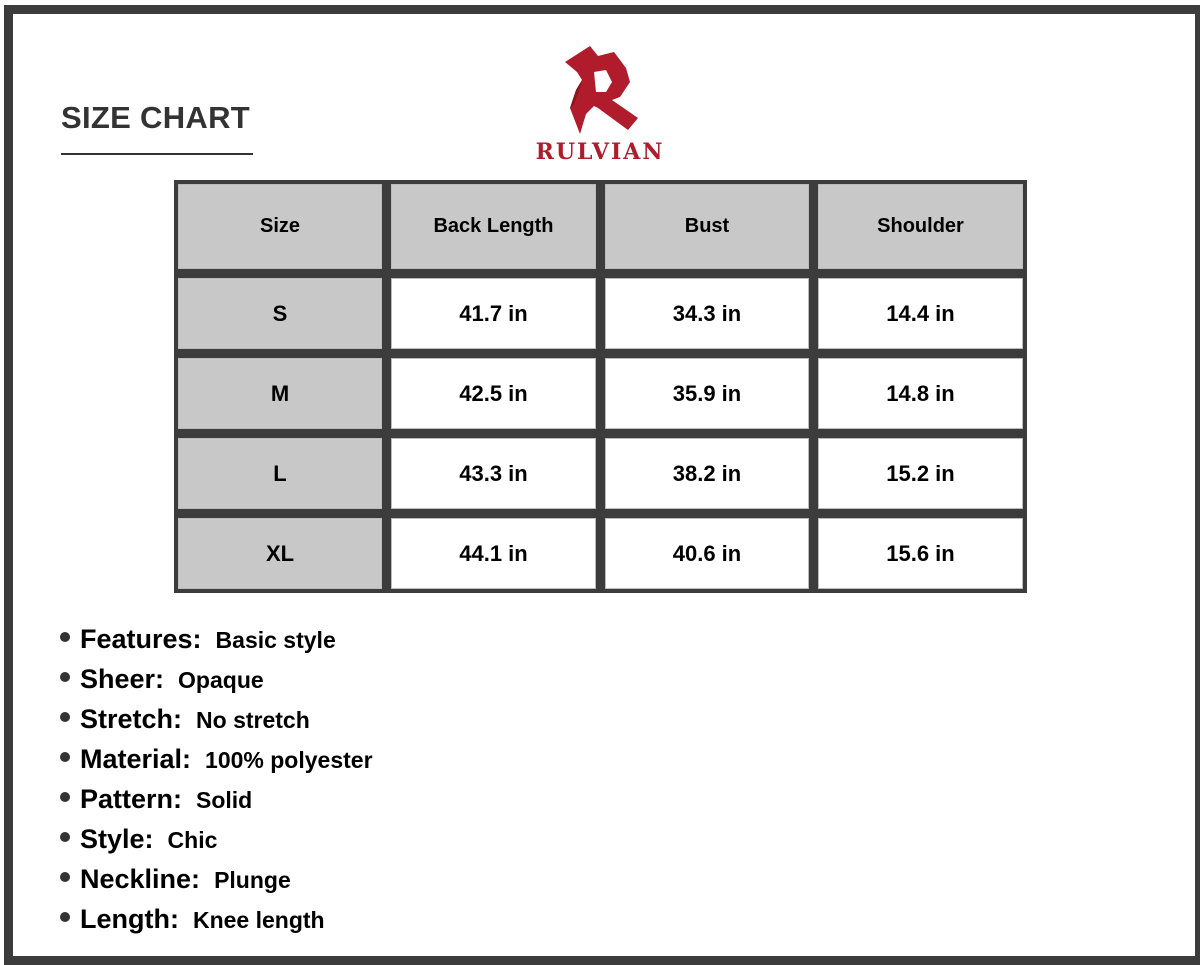 Image resolution: width=1200 pixels, height=965 pixels. I want to click on feature-item: Style: Chic, so click(216, 844).